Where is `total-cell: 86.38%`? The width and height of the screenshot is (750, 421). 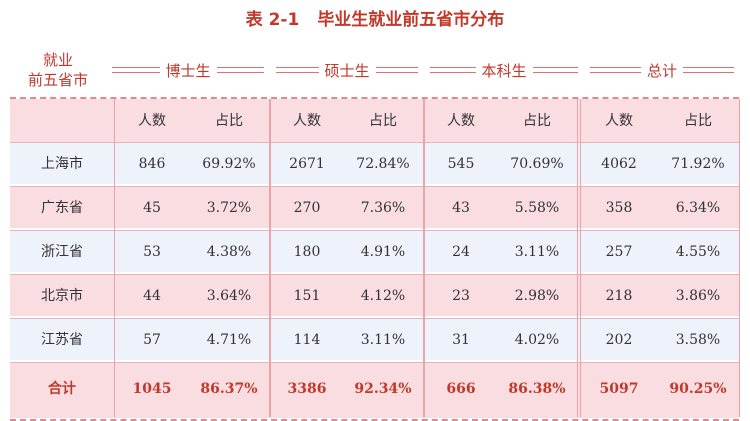
total-cell: 86.38% is located at coordinates (537, 389).